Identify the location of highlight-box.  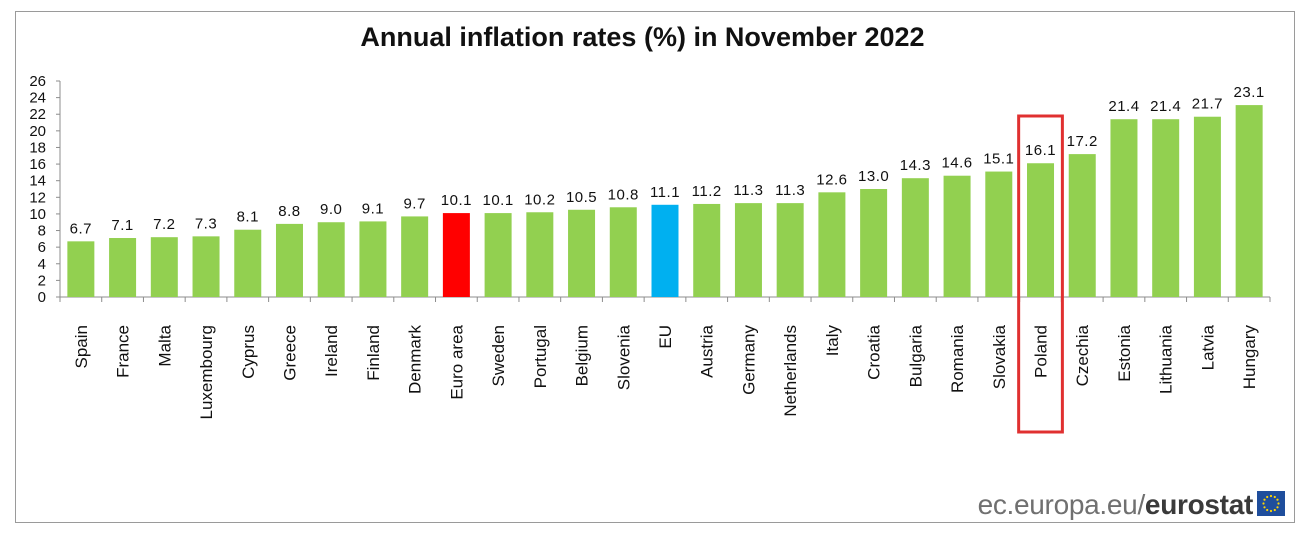
(1040, 274).